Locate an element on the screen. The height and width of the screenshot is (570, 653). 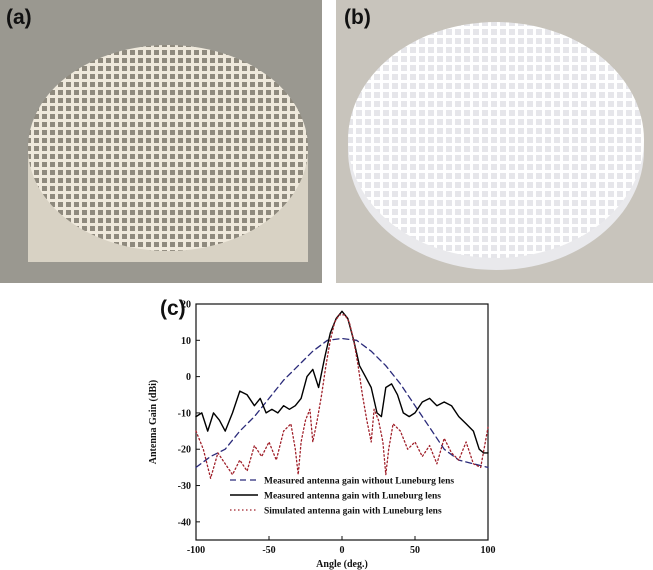
y-tick-label: 0 is located at coordinates (188, 377).